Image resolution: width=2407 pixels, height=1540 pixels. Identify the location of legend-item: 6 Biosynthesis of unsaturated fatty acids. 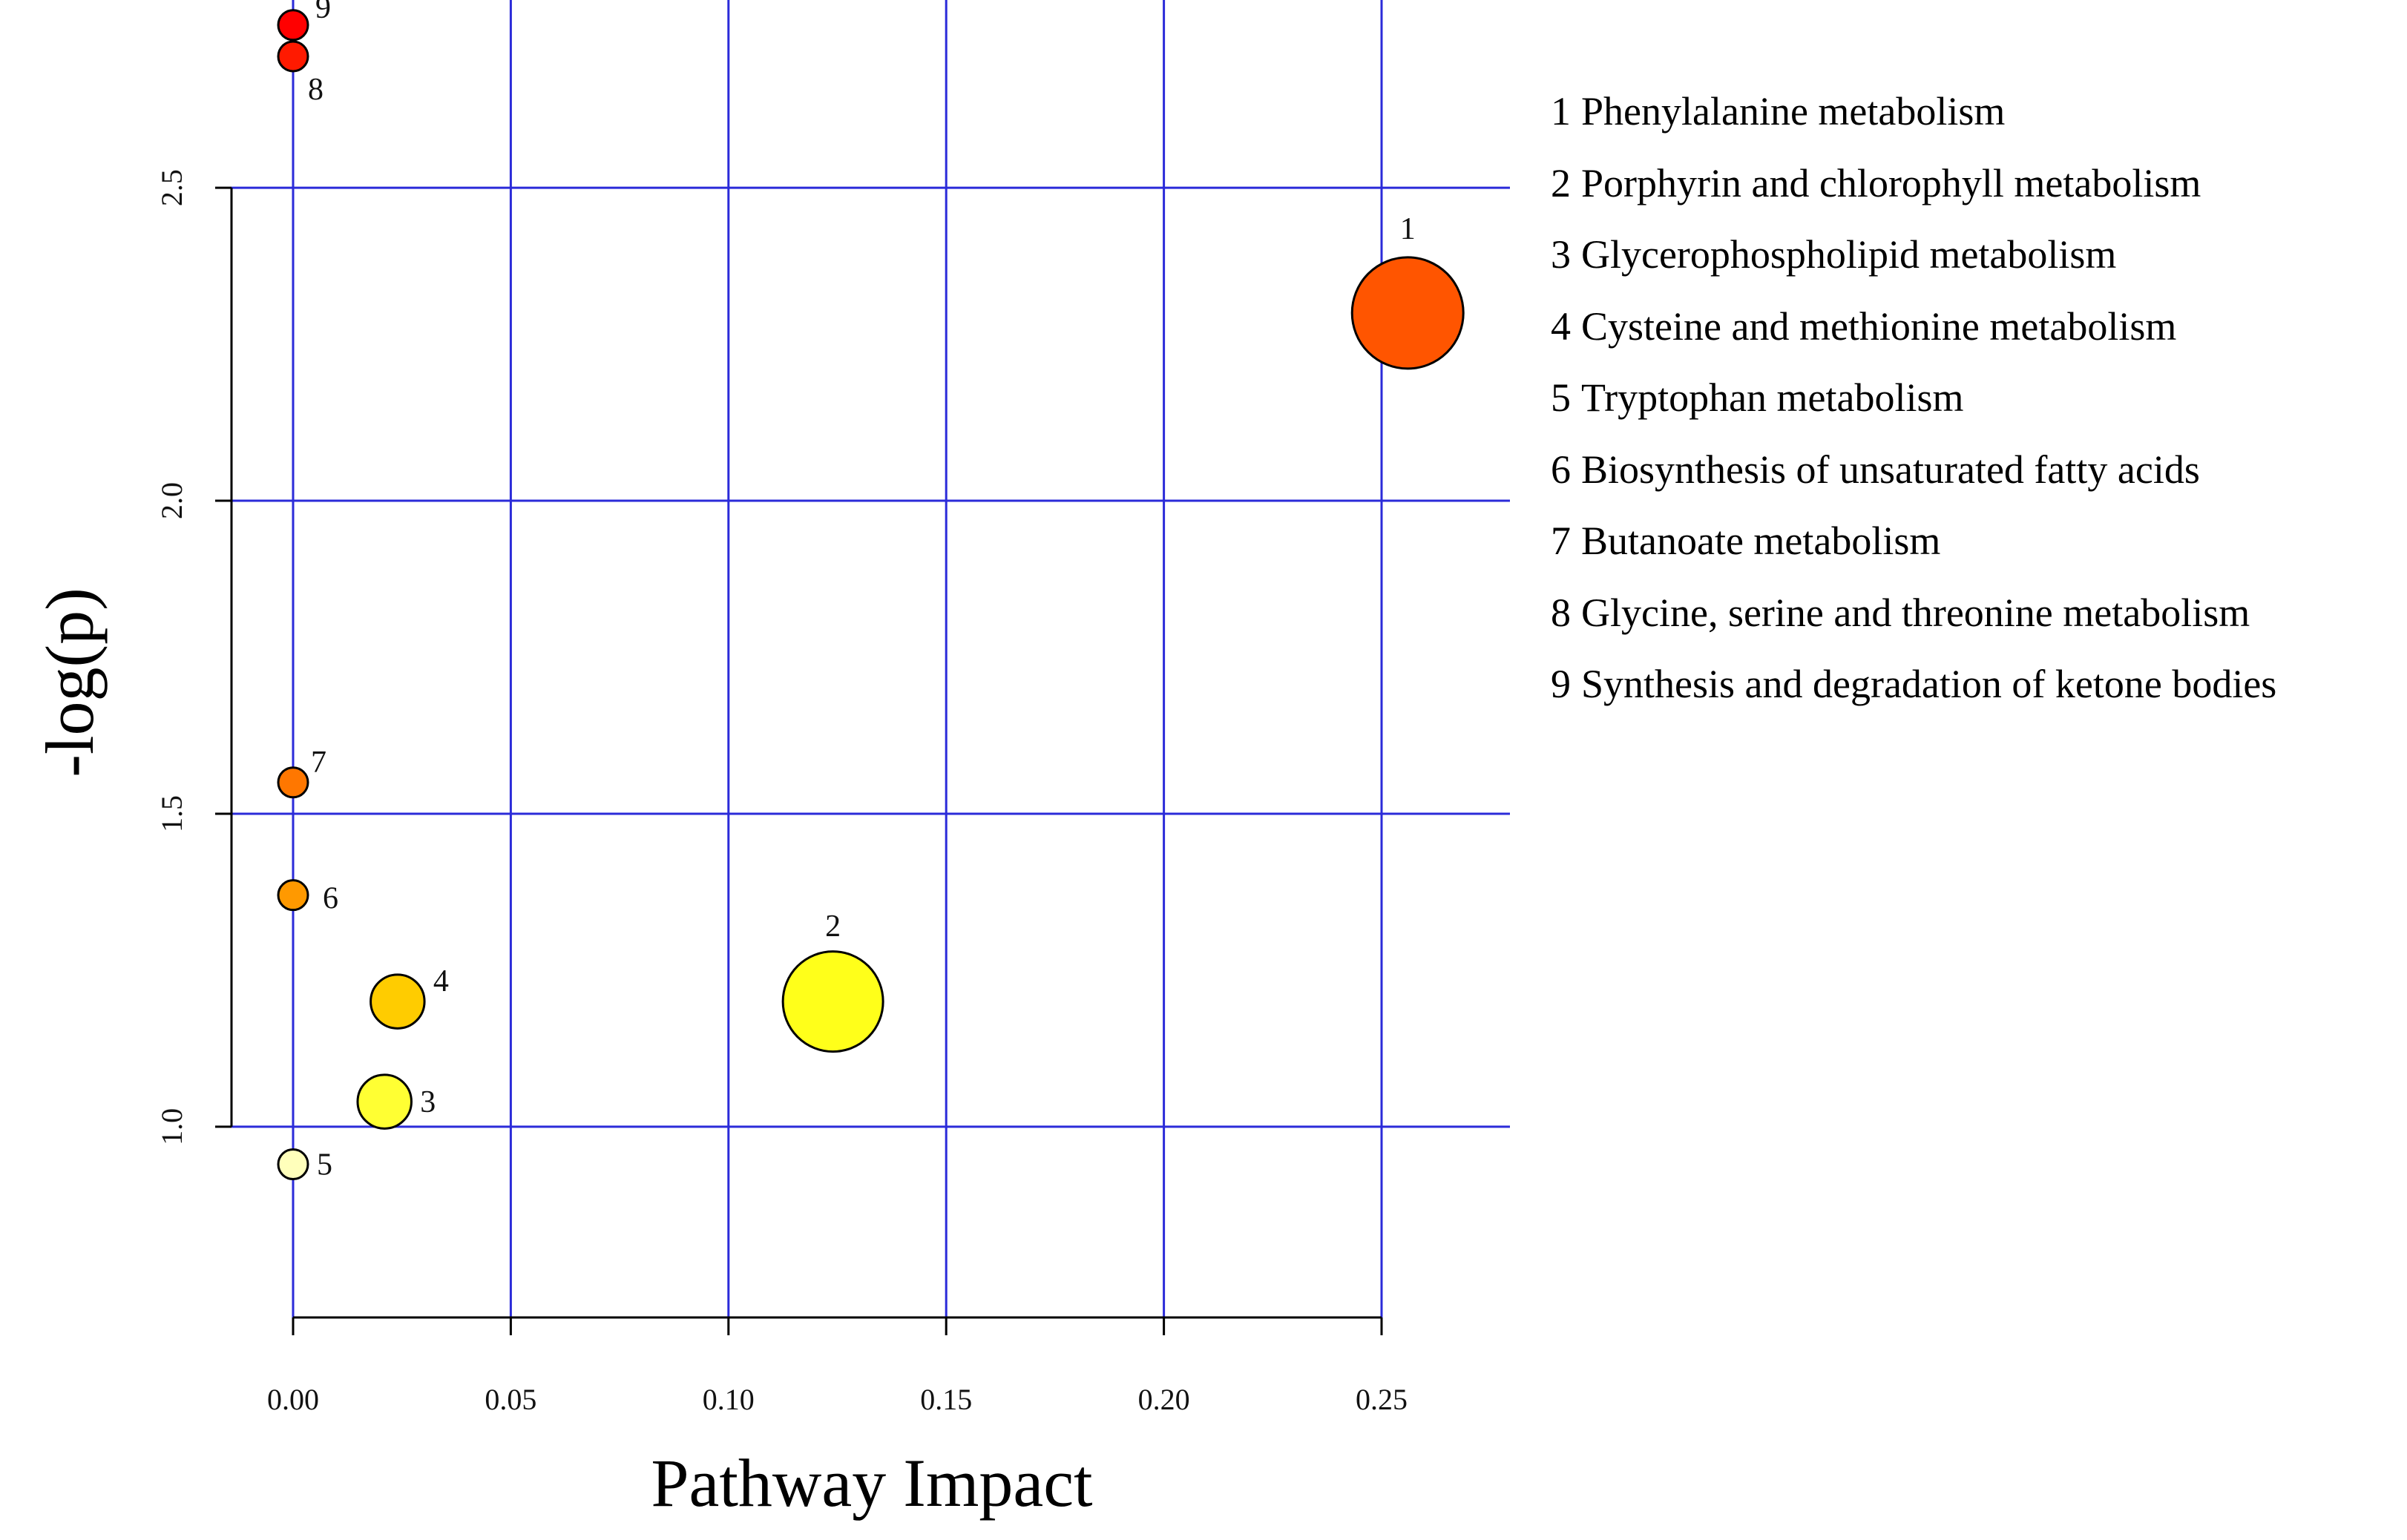
(1913, 470).